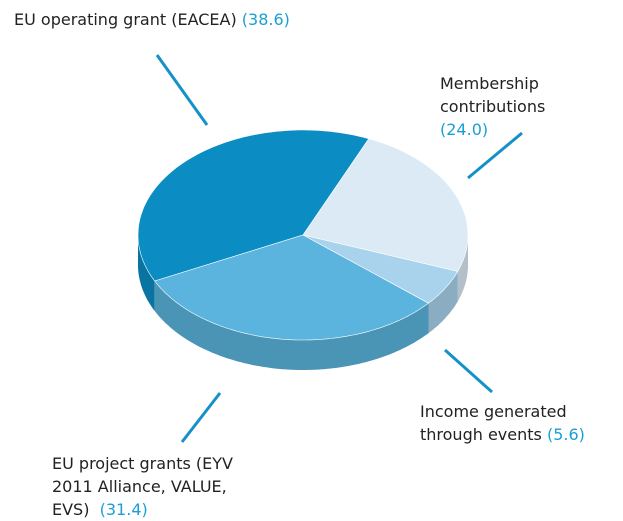 The image size is (623, 521). What do you see at coordinates (125, 19) in the screenshot?
I see `category-label: EU operating grant (EACEA)` at bounding box center [125, 19].